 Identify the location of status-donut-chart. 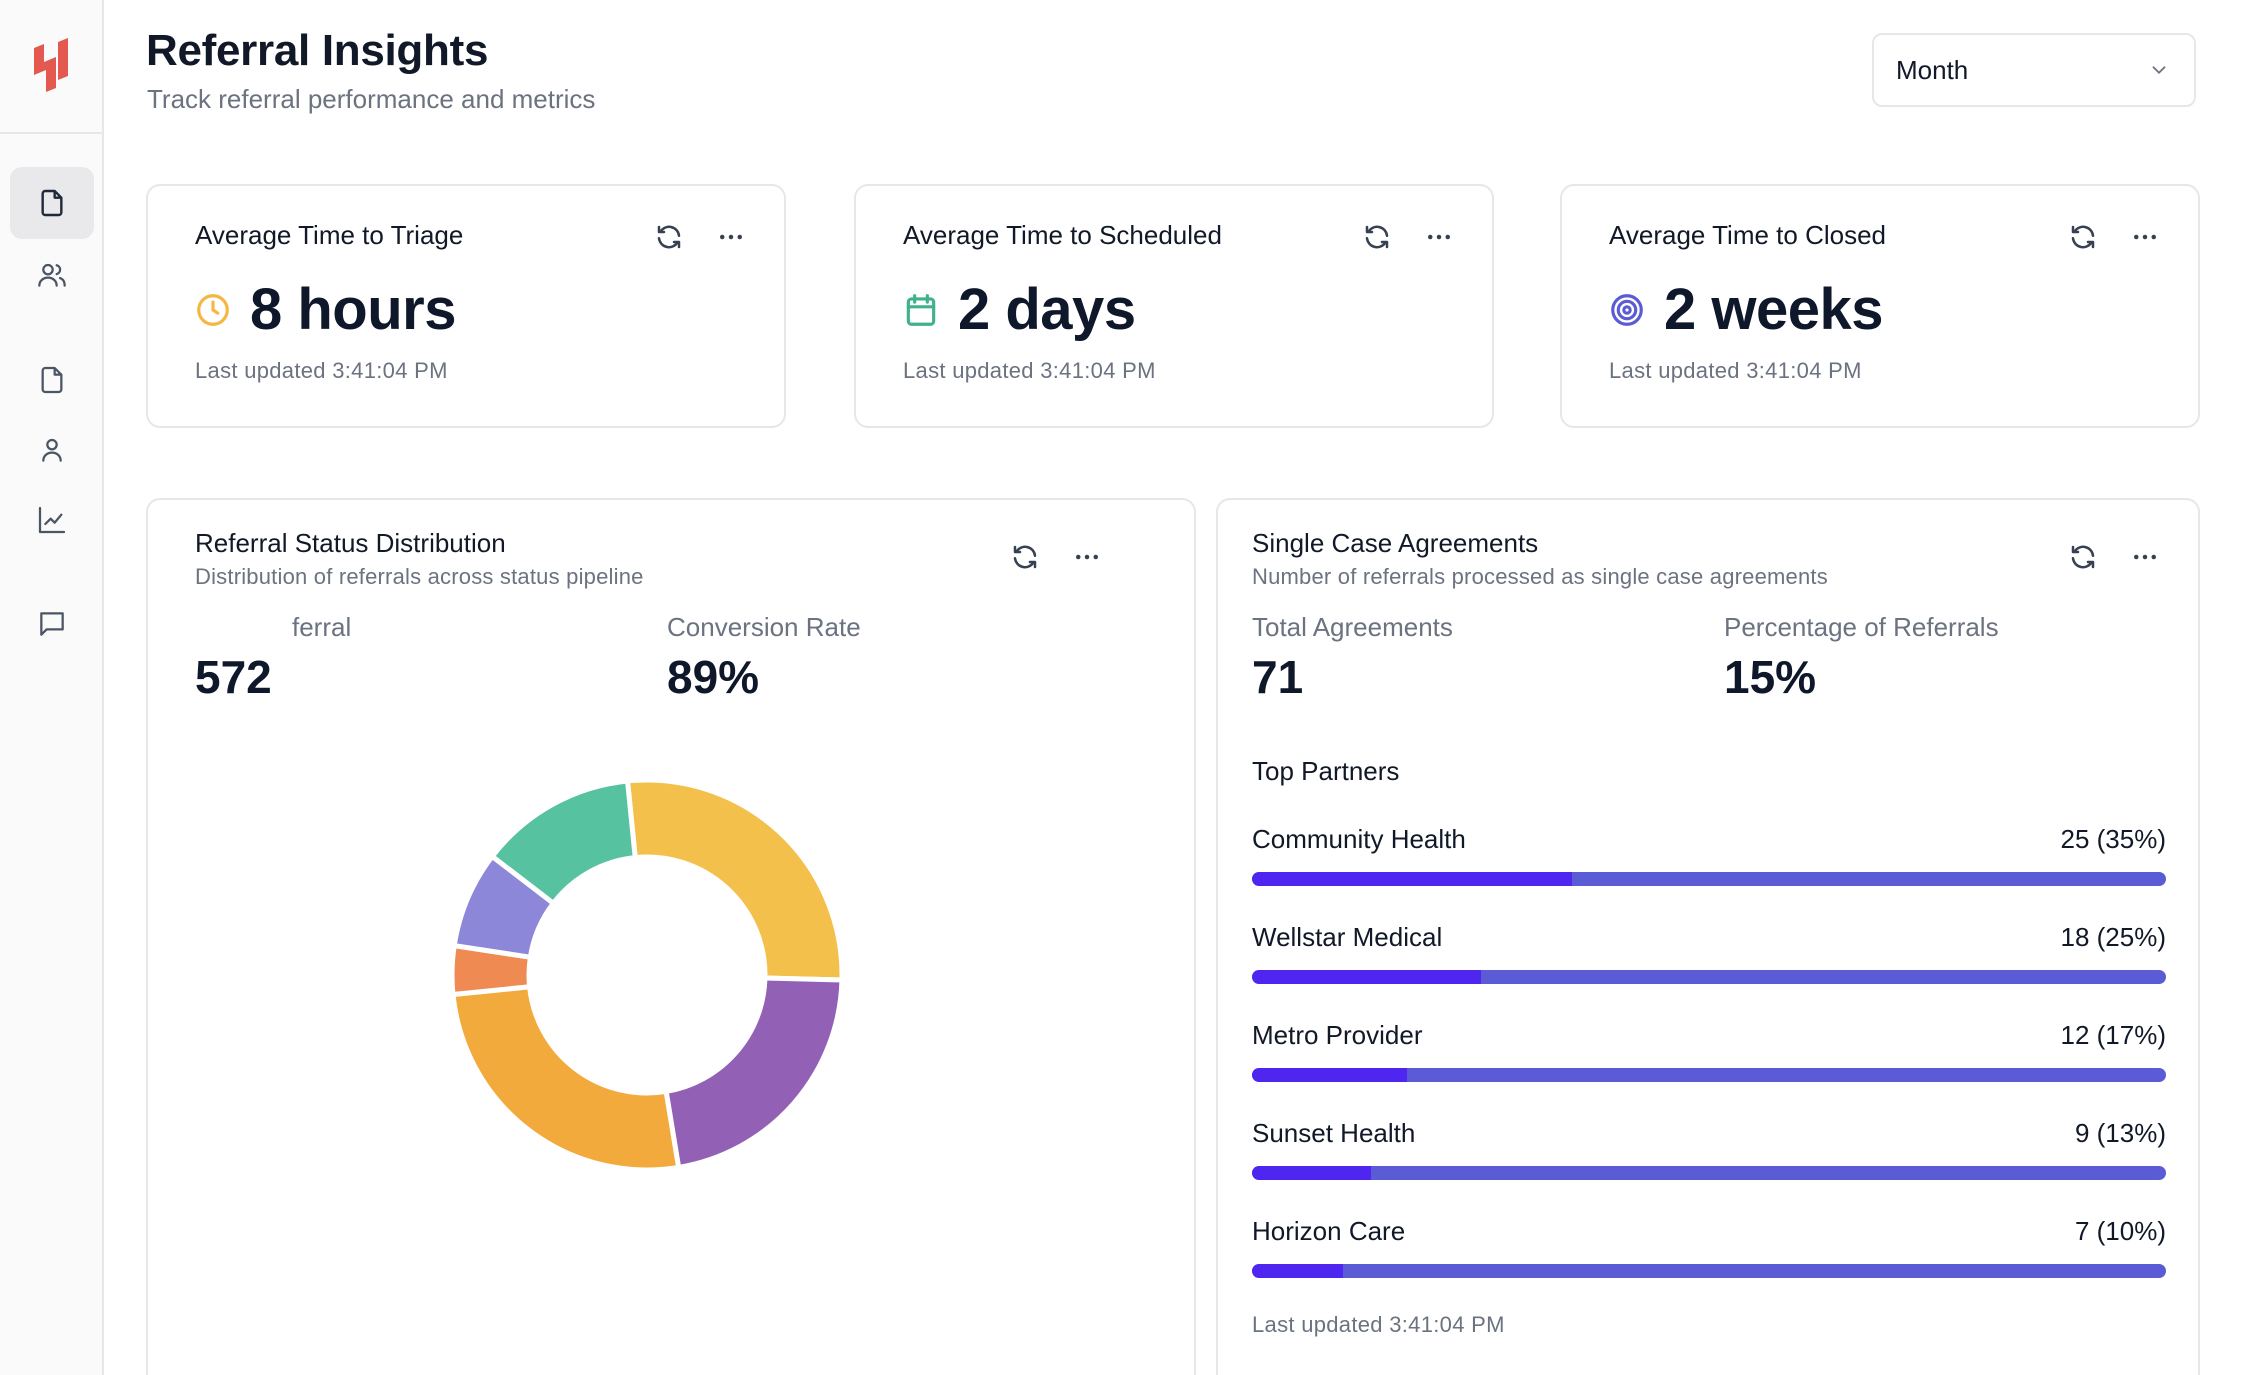
(647, 975).